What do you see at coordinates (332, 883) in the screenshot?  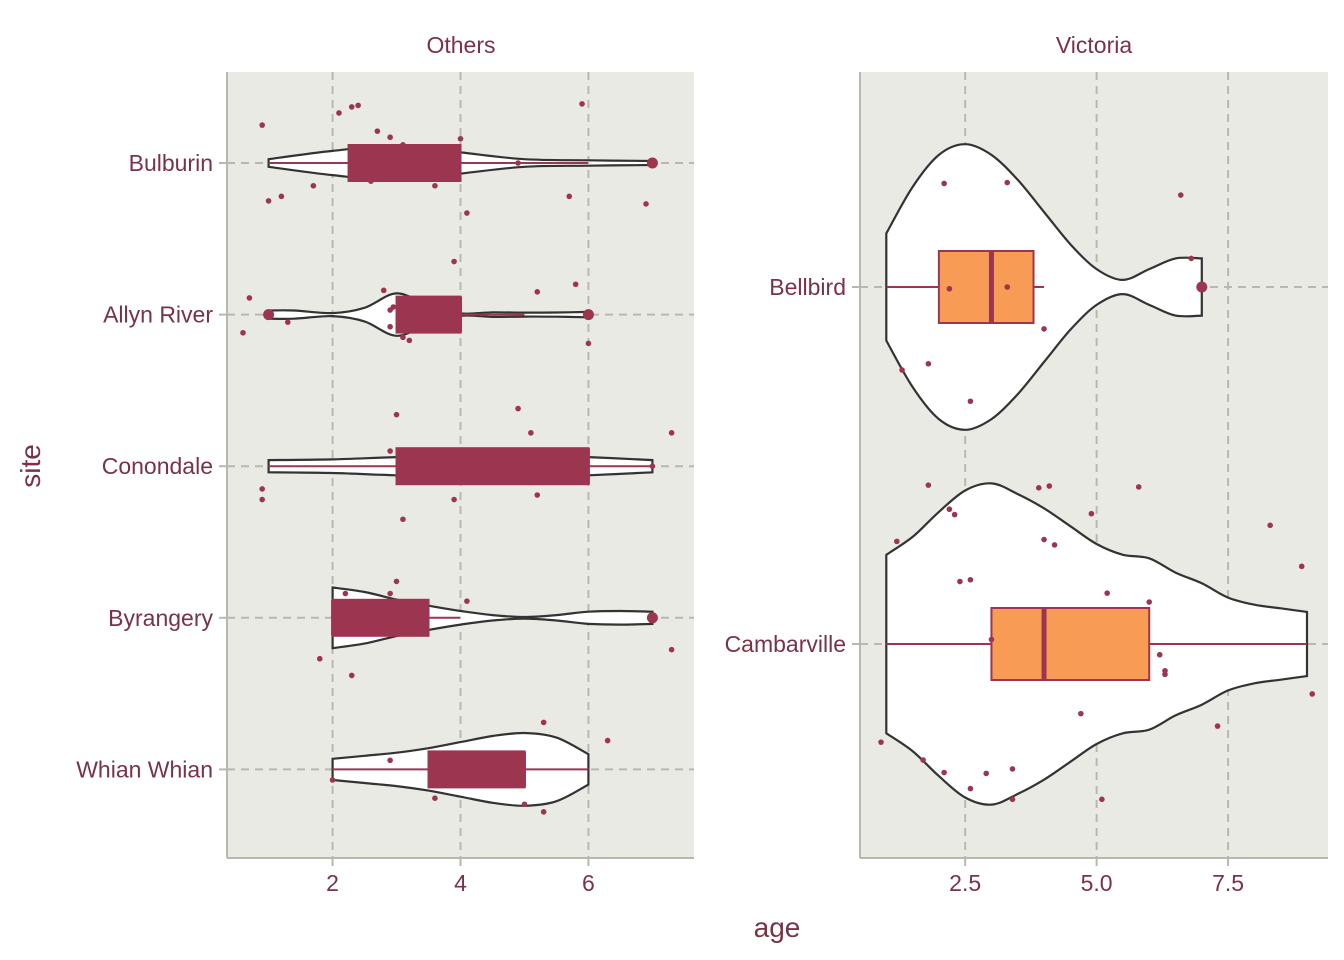 I see `x-tick-label: 2` at bounding box center [332, 883].